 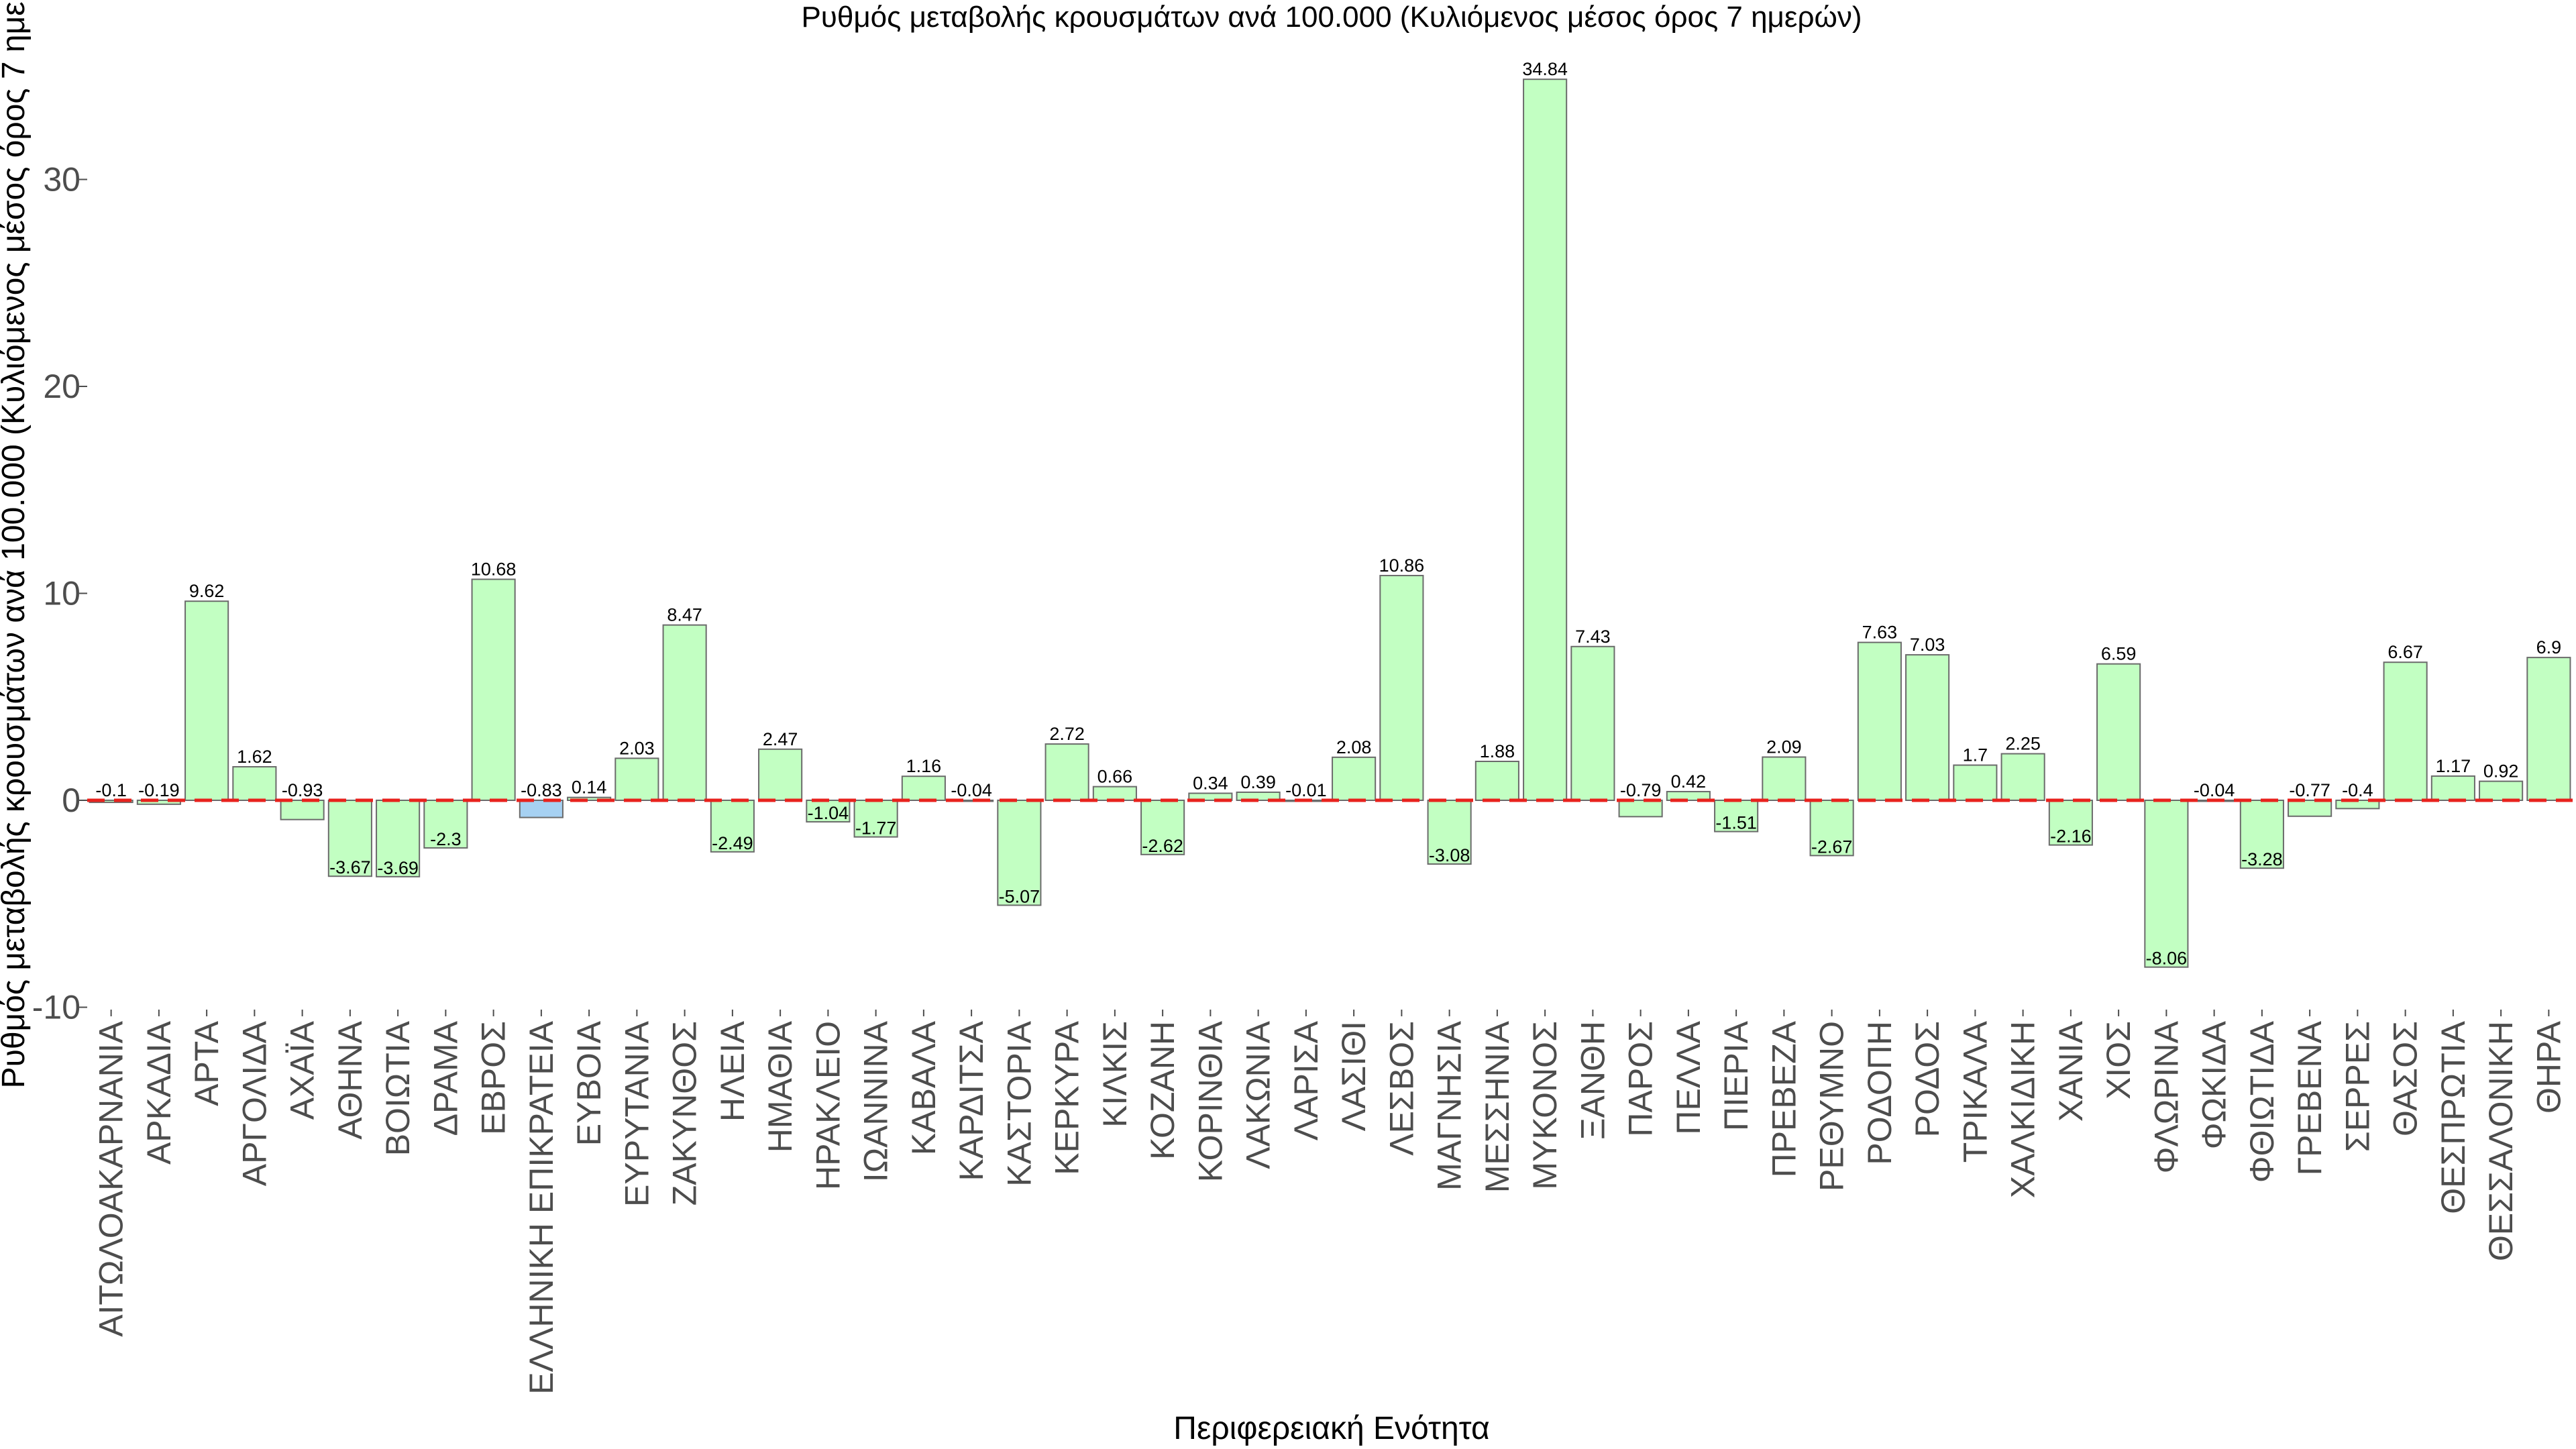 What do you see at coordinates (254, 1103) in the screenshot?
I see `x-tick-label: ΑΡΓΟΛΙΔΑ` at bounding box center [254, 1103].